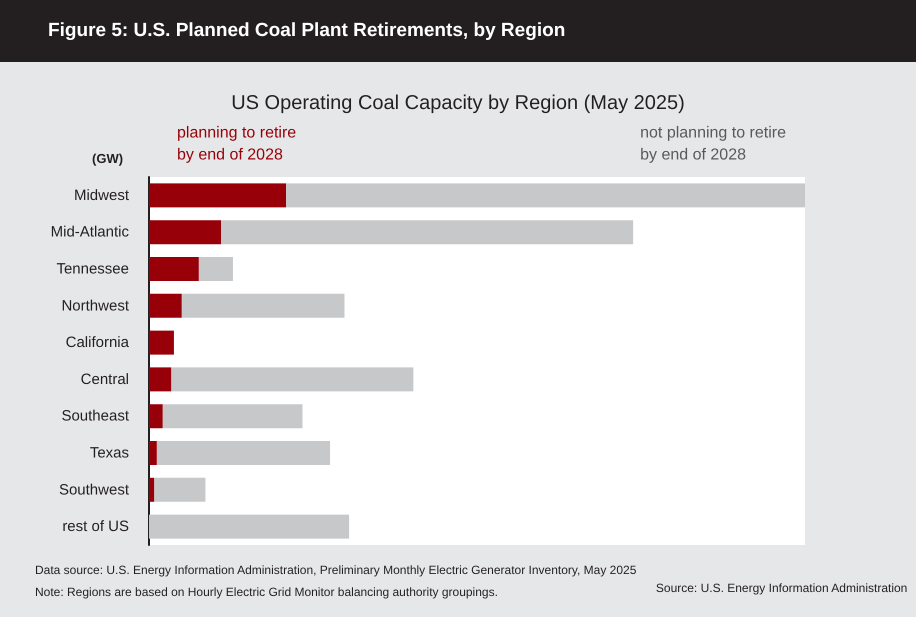 Image resolution: width=916 pixels, height=617 pixels. Describe the element at coordinates (109, 453) in the screenshot. I see `y-tick-label: Texas` at that location.